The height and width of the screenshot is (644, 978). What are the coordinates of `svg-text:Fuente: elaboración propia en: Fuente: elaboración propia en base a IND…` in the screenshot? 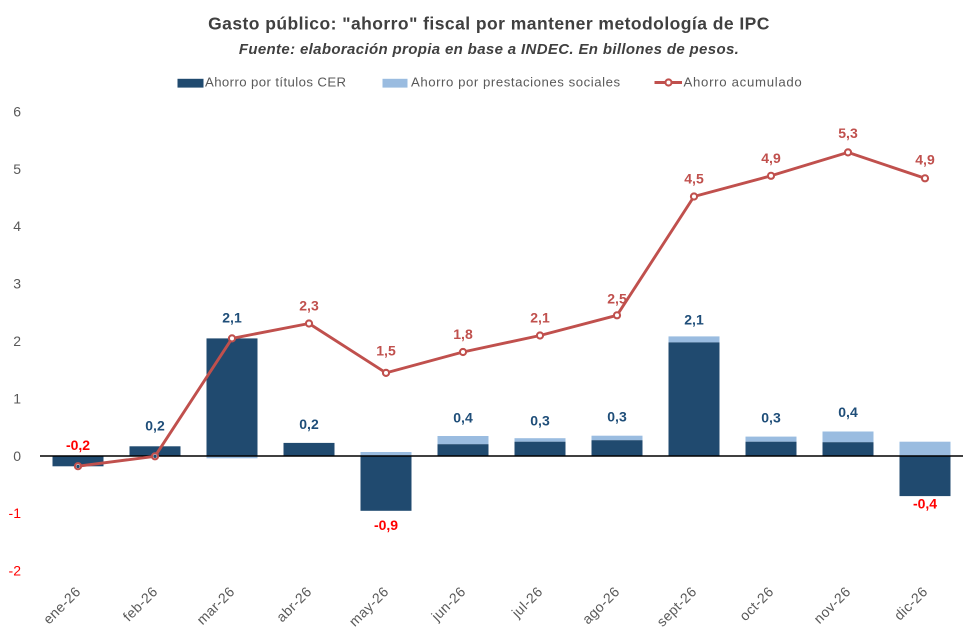 It's located at (489, 49).